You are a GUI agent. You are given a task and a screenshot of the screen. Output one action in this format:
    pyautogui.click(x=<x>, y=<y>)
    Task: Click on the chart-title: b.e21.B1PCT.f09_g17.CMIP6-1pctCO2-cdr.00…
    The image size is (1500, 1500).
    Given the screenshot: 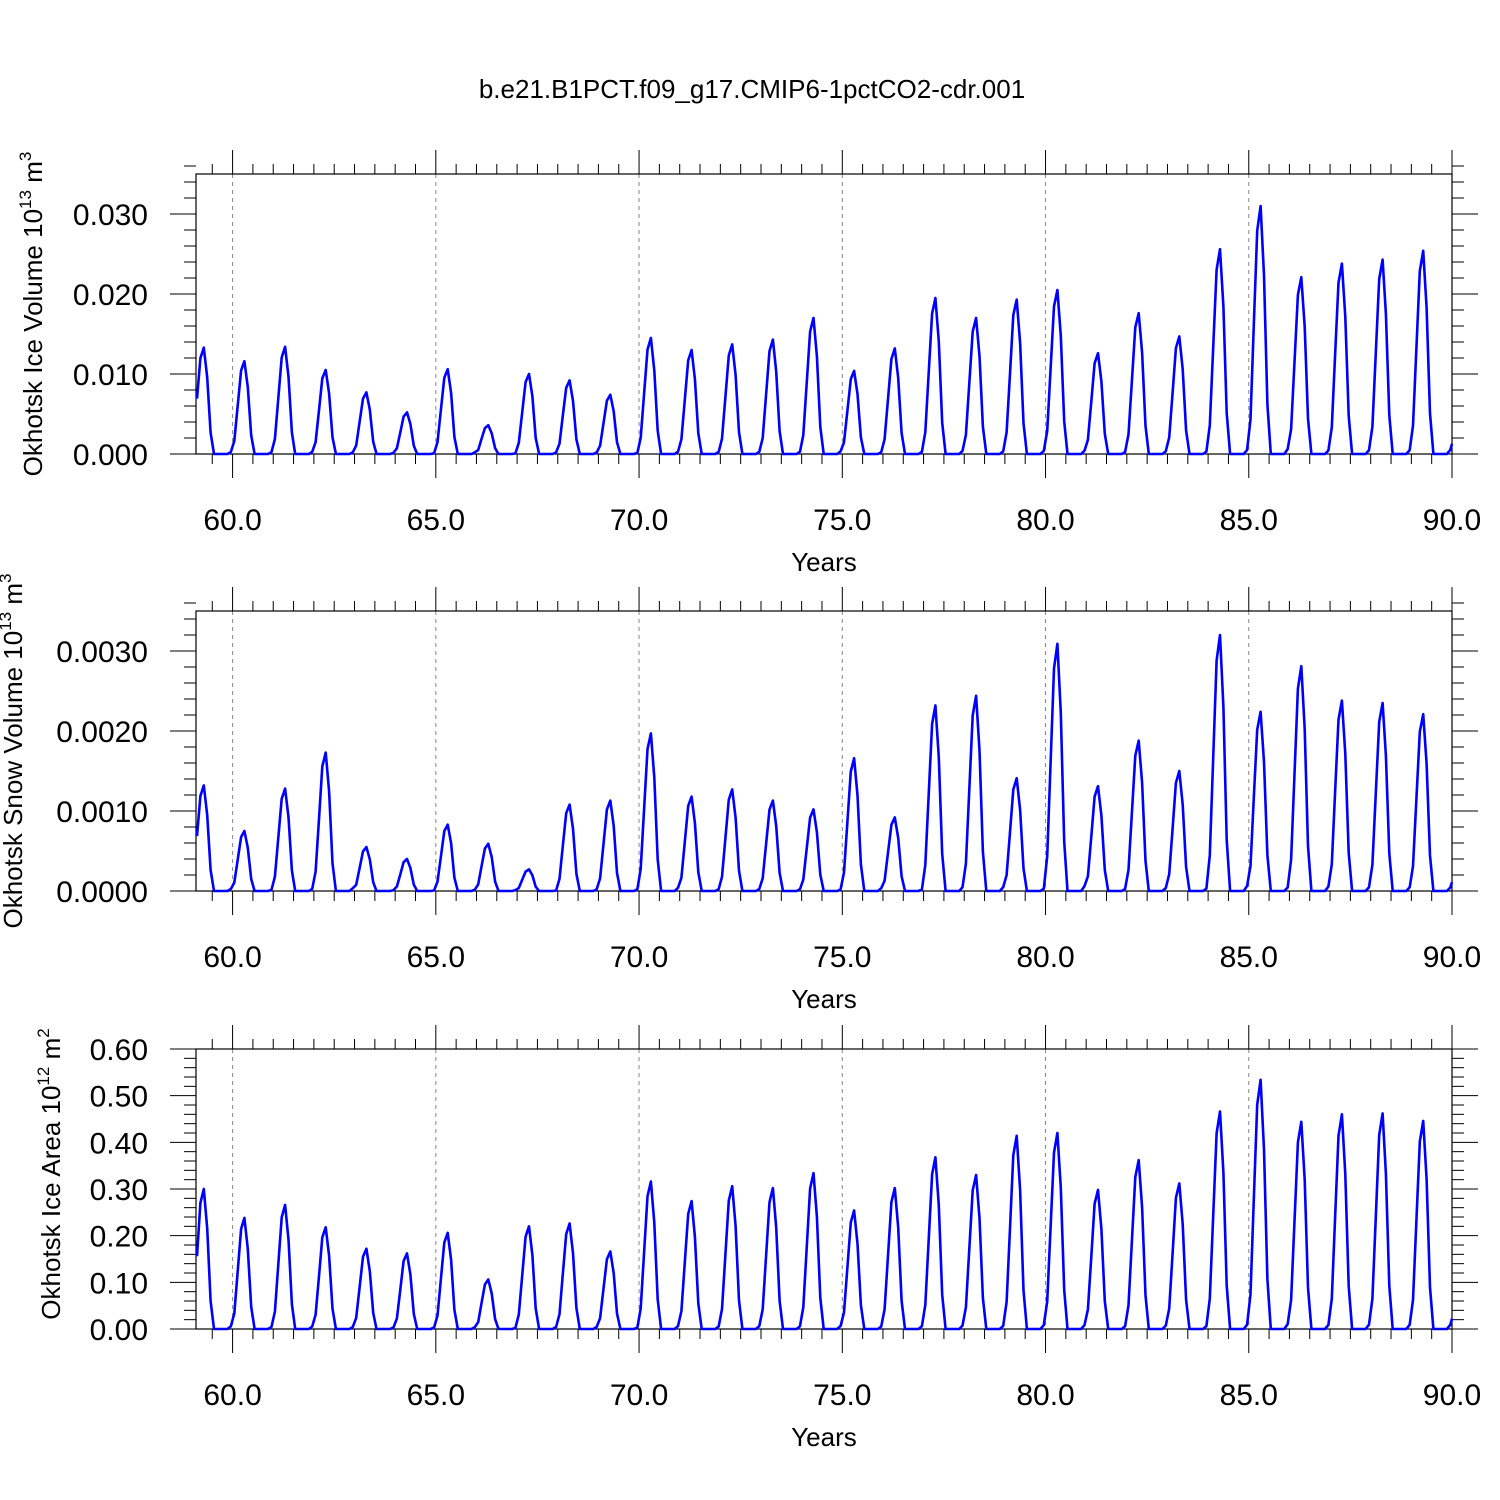 What is the action you would take?
    pyautogui.click(x=752, y=89)
    